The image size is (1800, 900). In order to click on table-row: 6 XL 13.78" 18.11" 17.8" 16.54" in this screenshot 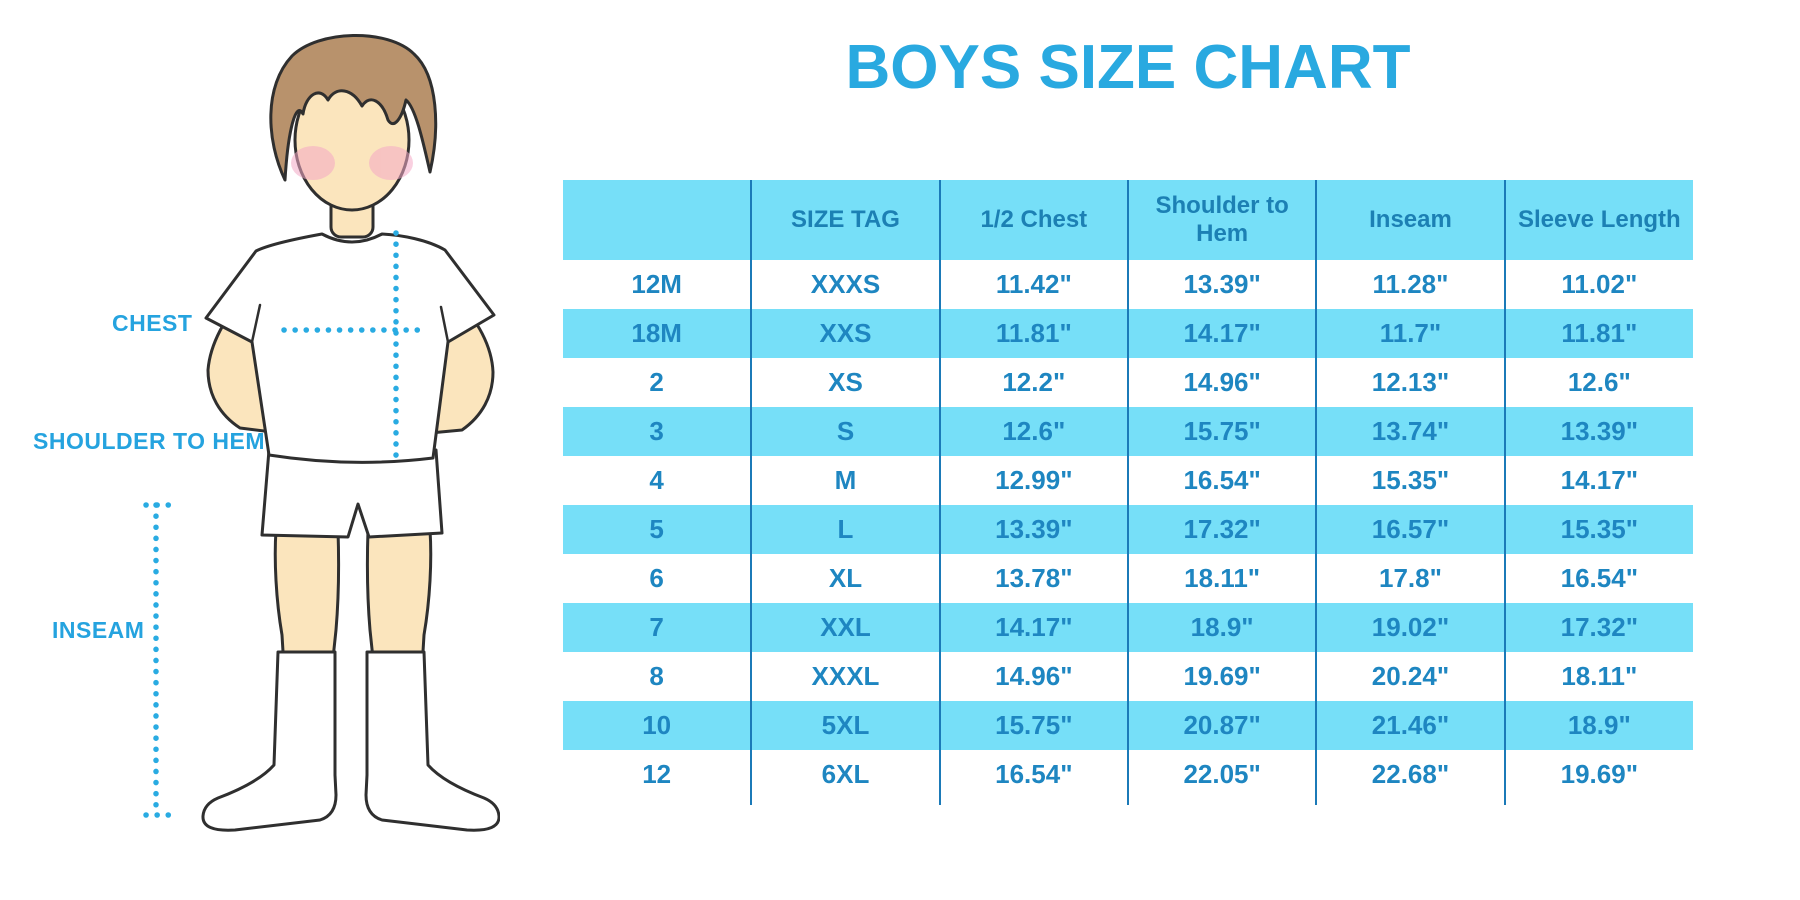, I will do `click(1128, 578)`.